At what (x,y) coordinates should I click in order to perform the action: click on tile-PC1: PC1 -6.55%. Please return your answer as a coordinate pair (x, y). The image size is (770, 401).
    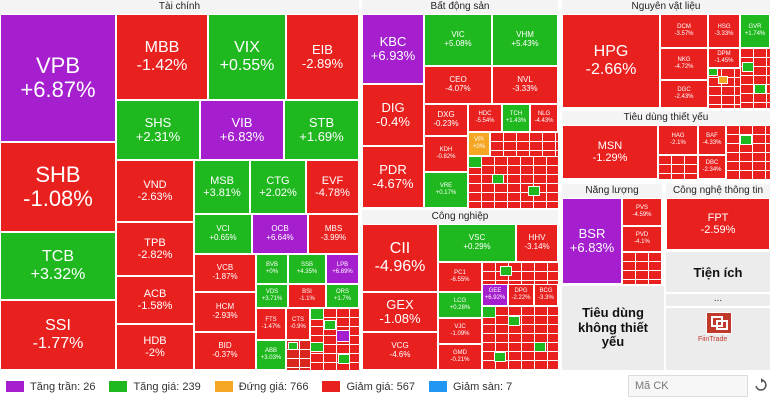
    Looking at the image, I should click on (460, 277).